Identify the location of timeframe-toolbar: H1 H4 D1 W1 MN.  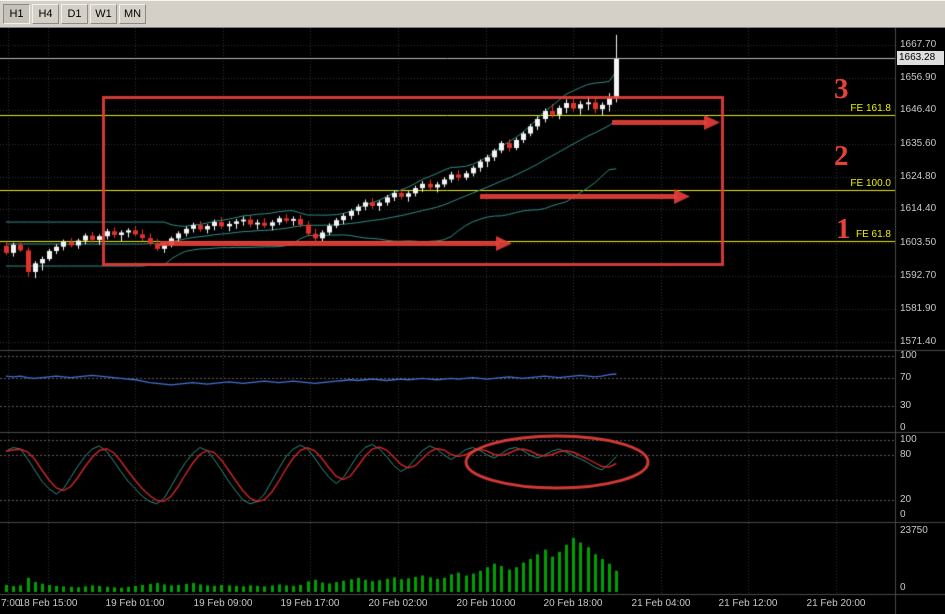
(472, 14).